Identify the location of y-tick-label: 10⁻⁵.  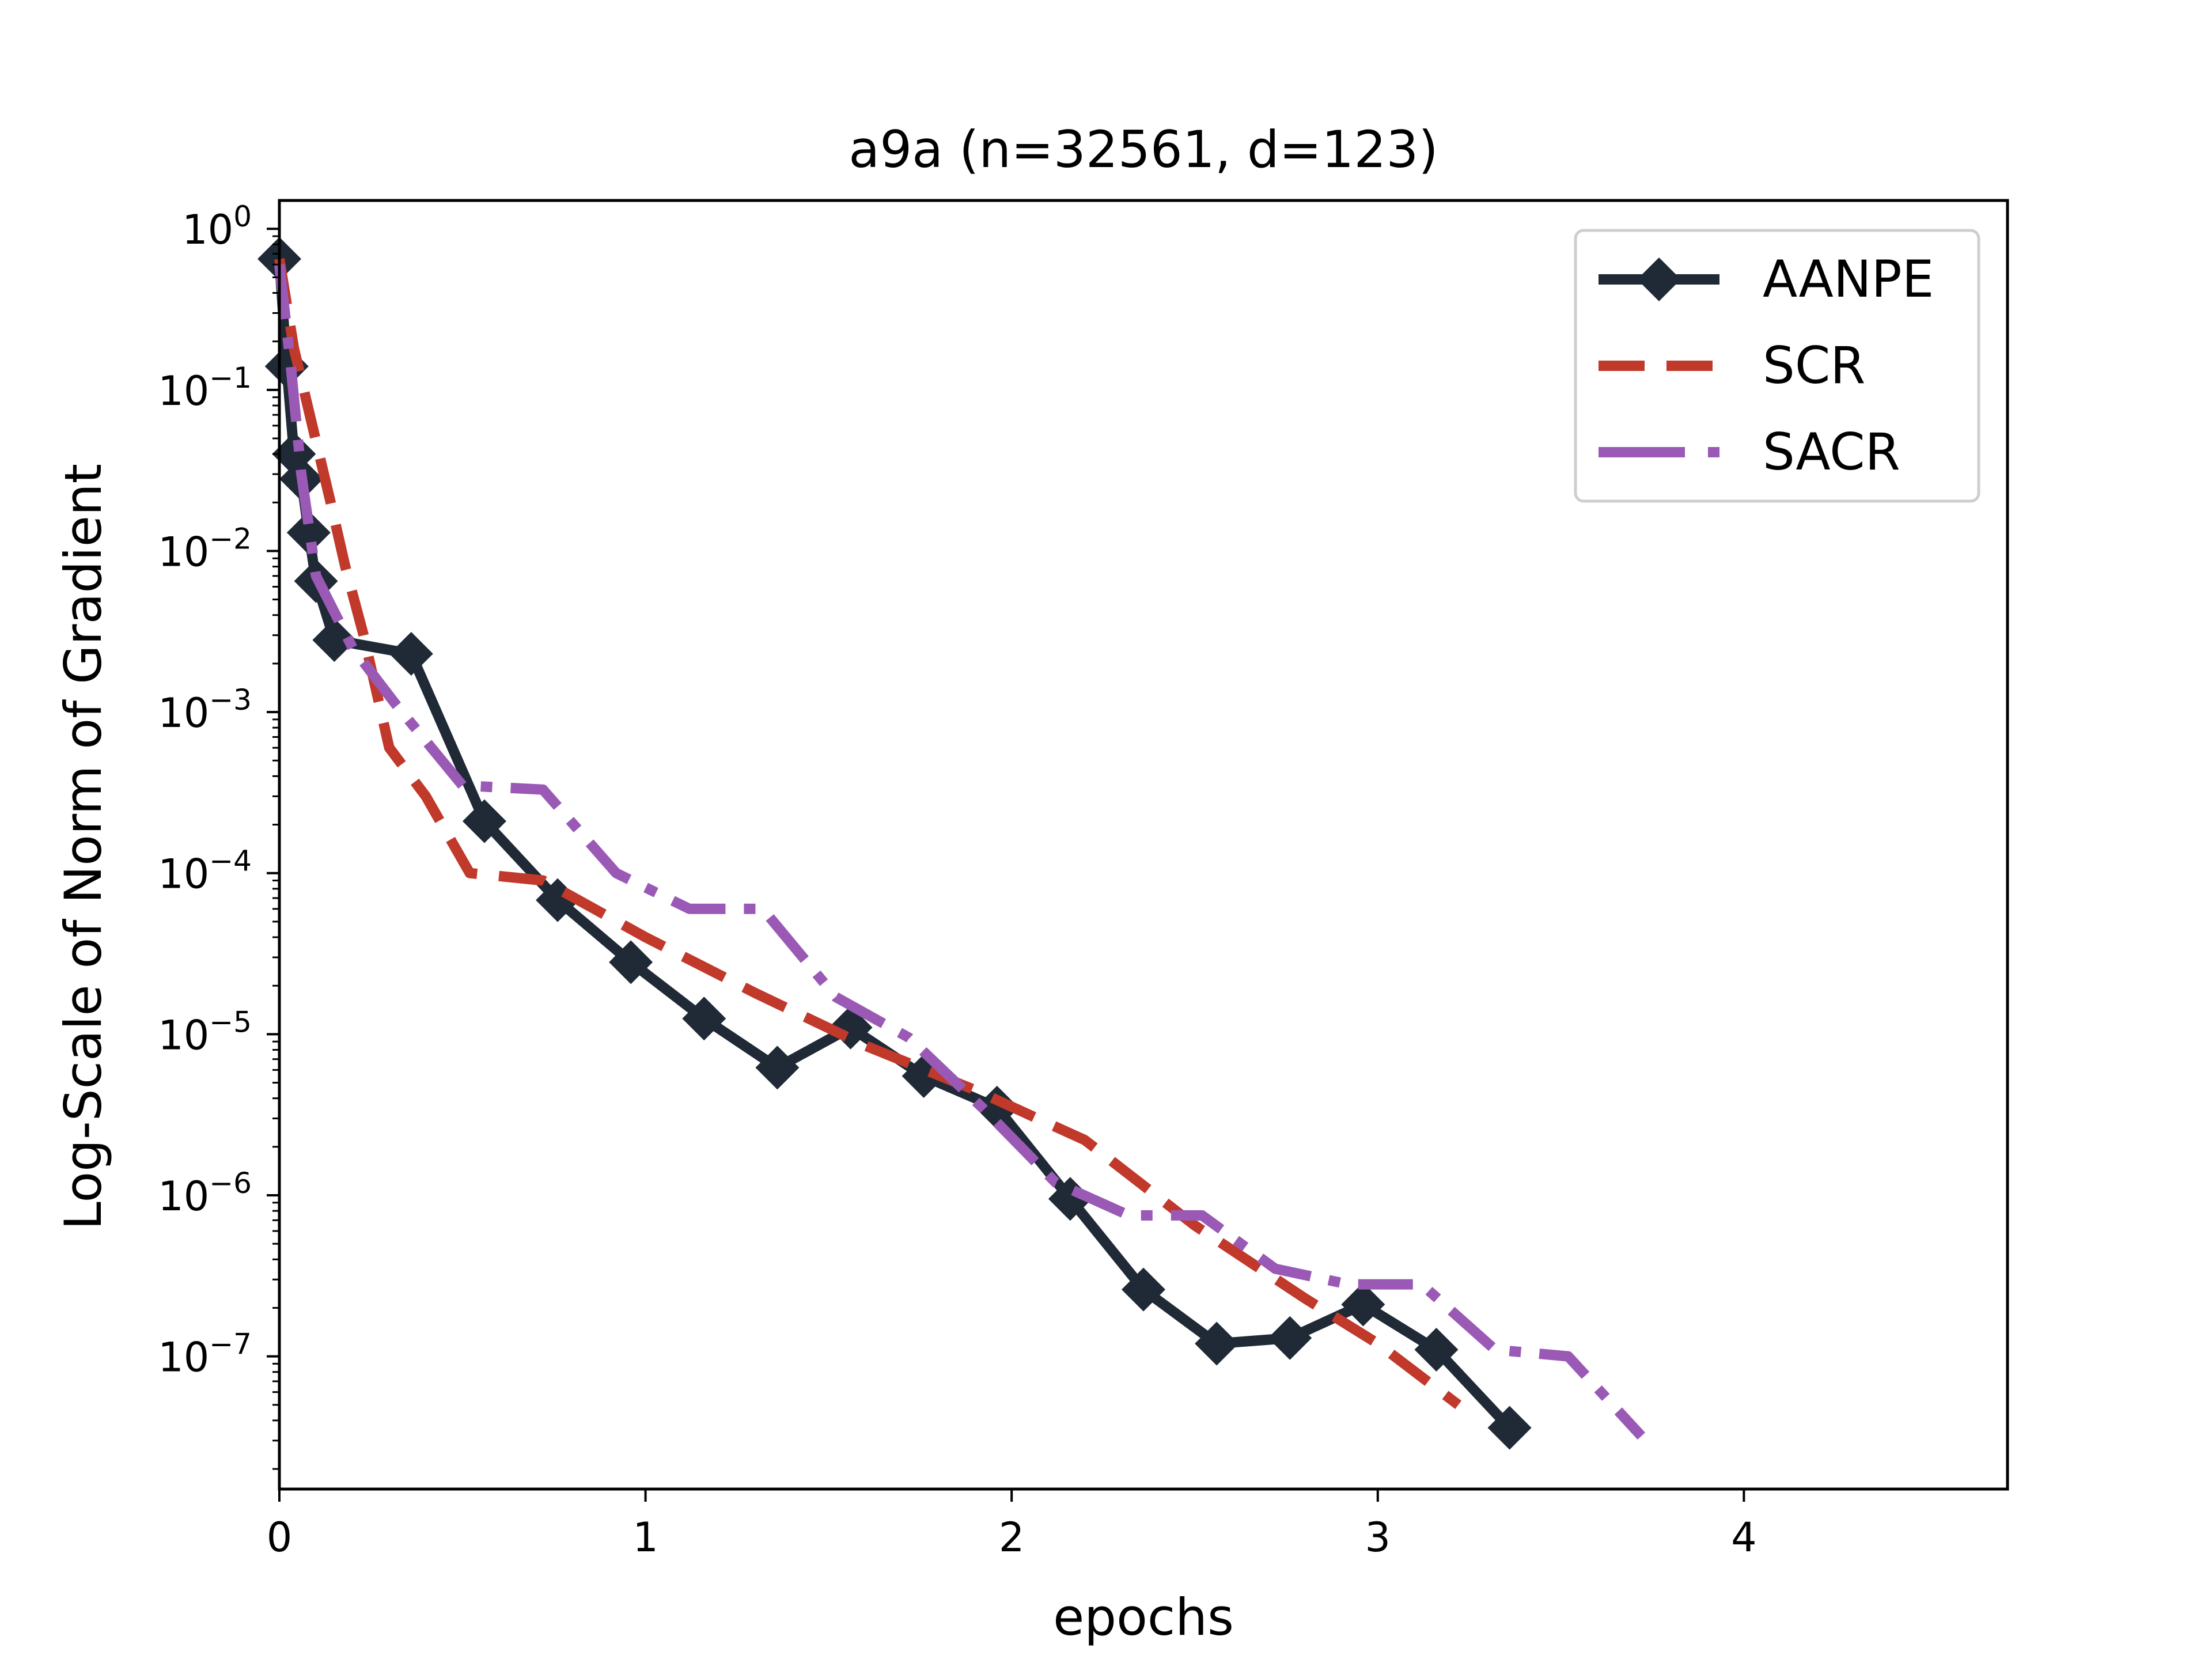
(205, 1032).